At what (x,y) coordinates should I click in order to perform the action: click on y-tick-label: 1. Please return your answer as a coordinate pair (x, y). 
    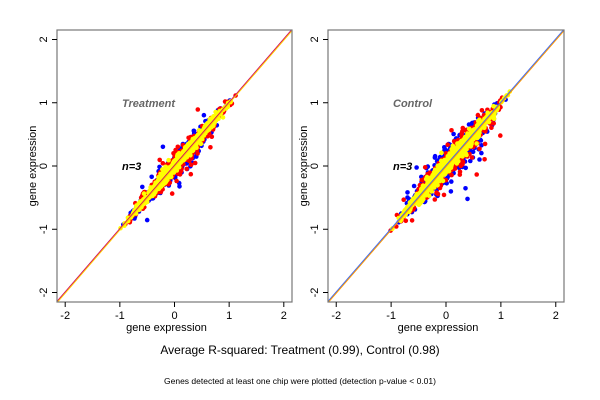
    Looking at the image, I should click on (44, 103).